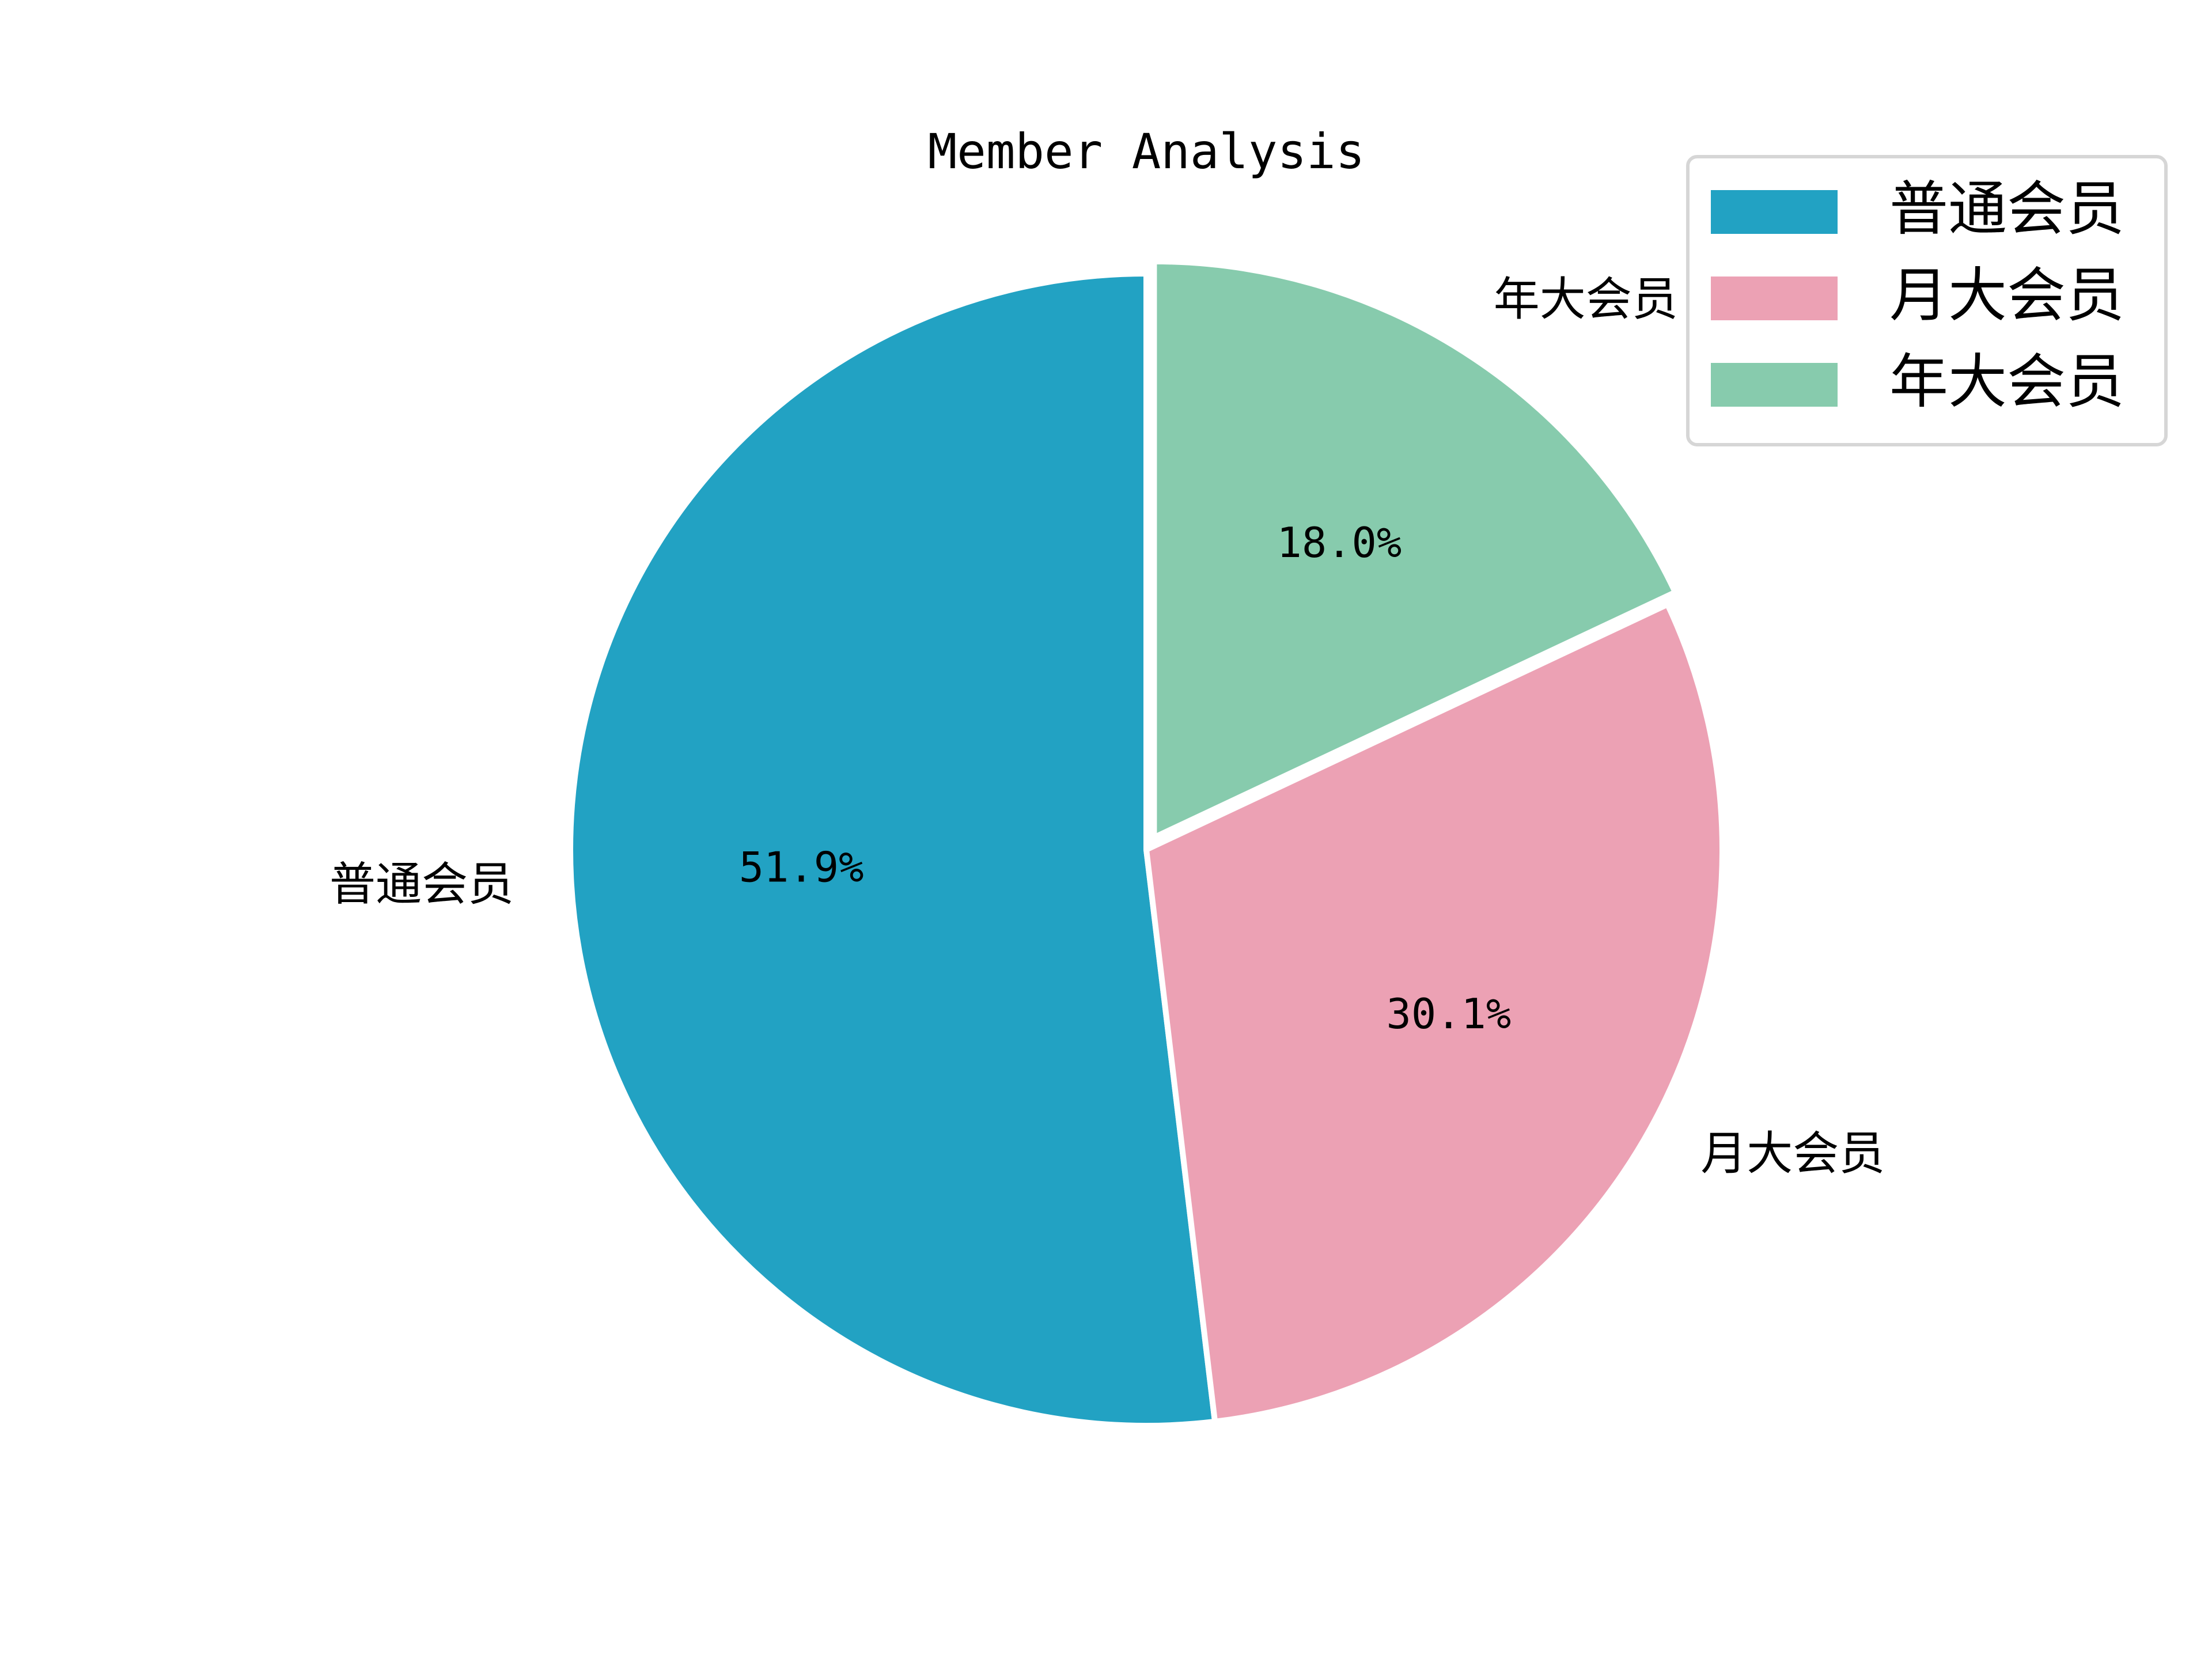 This screenshot has height=1659, width=2212. Describe the element at coordinates (1448, 1014) in the screenshot. I see `slice-percent-label: 30.1%` at that location.